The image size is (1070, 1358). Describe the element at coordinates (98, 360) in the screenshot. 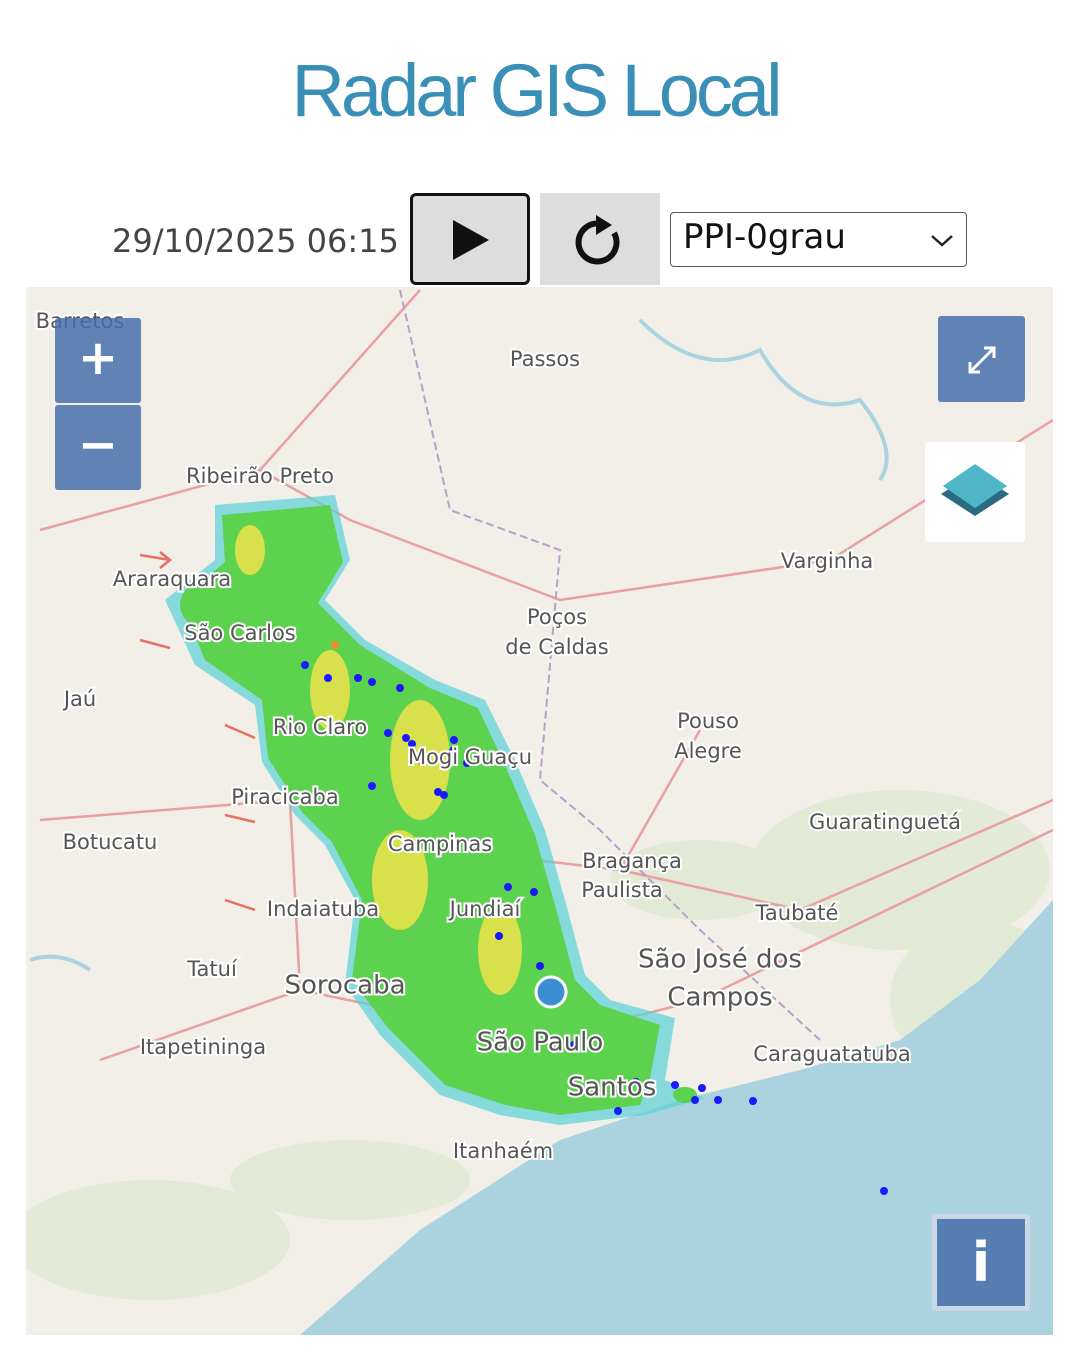

I see `zoom-in-button: +` at that location.